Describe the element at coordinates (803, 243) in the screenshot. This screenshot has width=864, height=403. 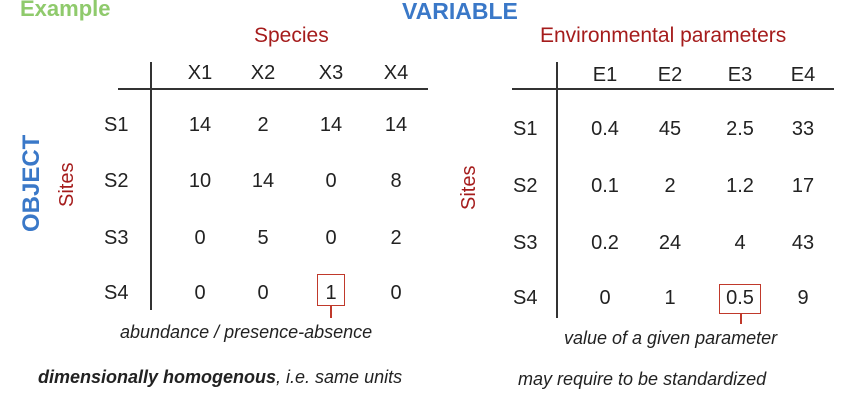
I see `right-table-cell: 43` at that location.